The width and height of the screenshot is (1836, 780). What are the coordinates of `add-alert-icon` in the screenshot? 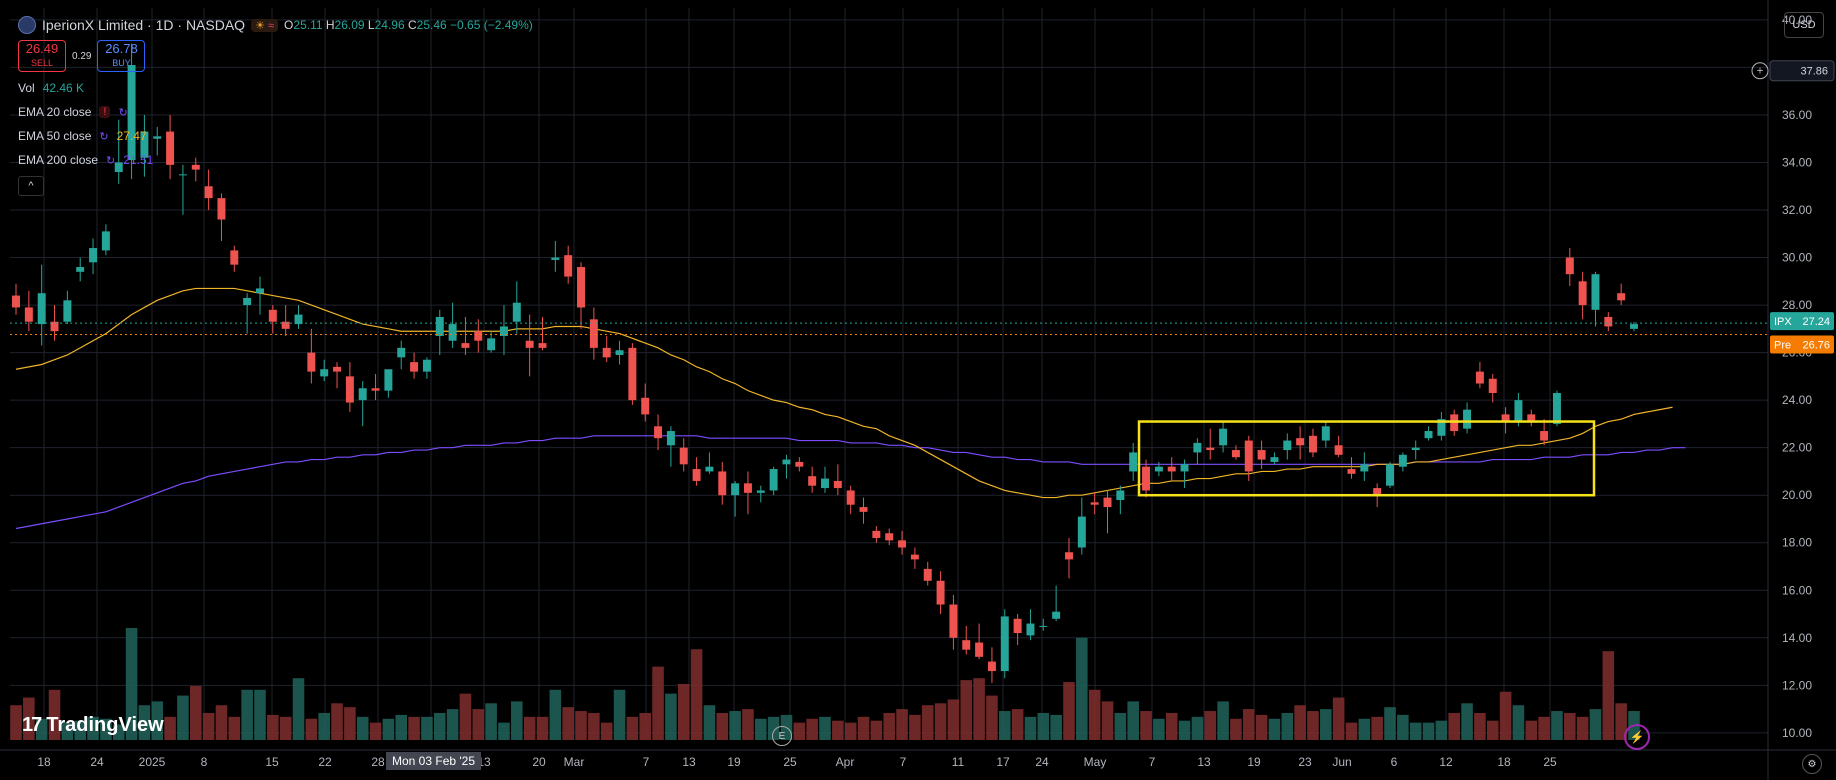 It's located at (1760, 71).